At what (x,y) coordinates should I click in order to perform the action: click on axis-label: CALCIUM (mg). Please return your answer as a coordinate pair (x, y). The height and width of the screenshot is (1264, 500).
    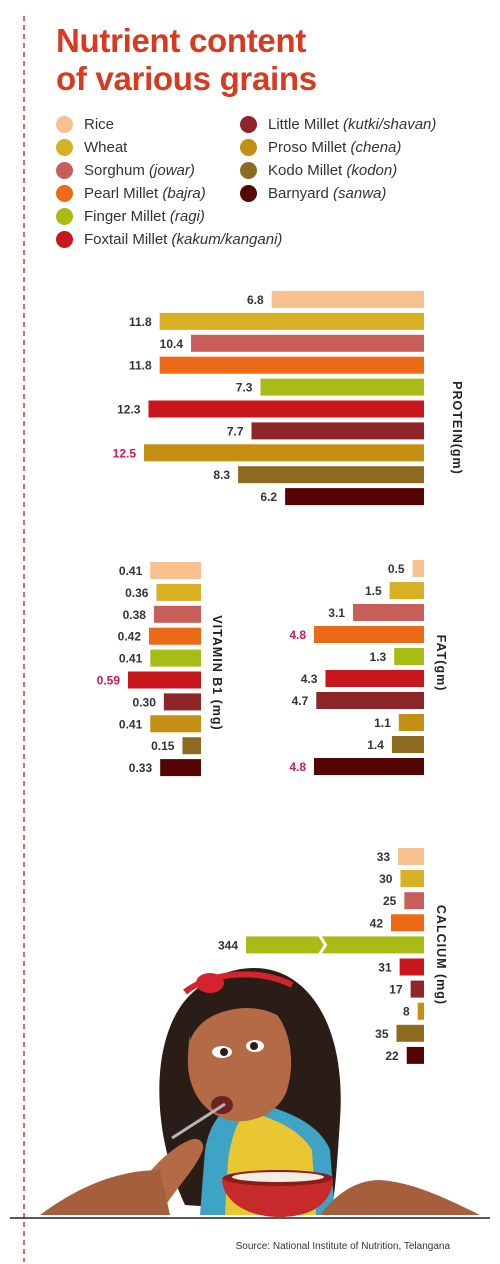
    Looking at the image, I should click on (441, 955).